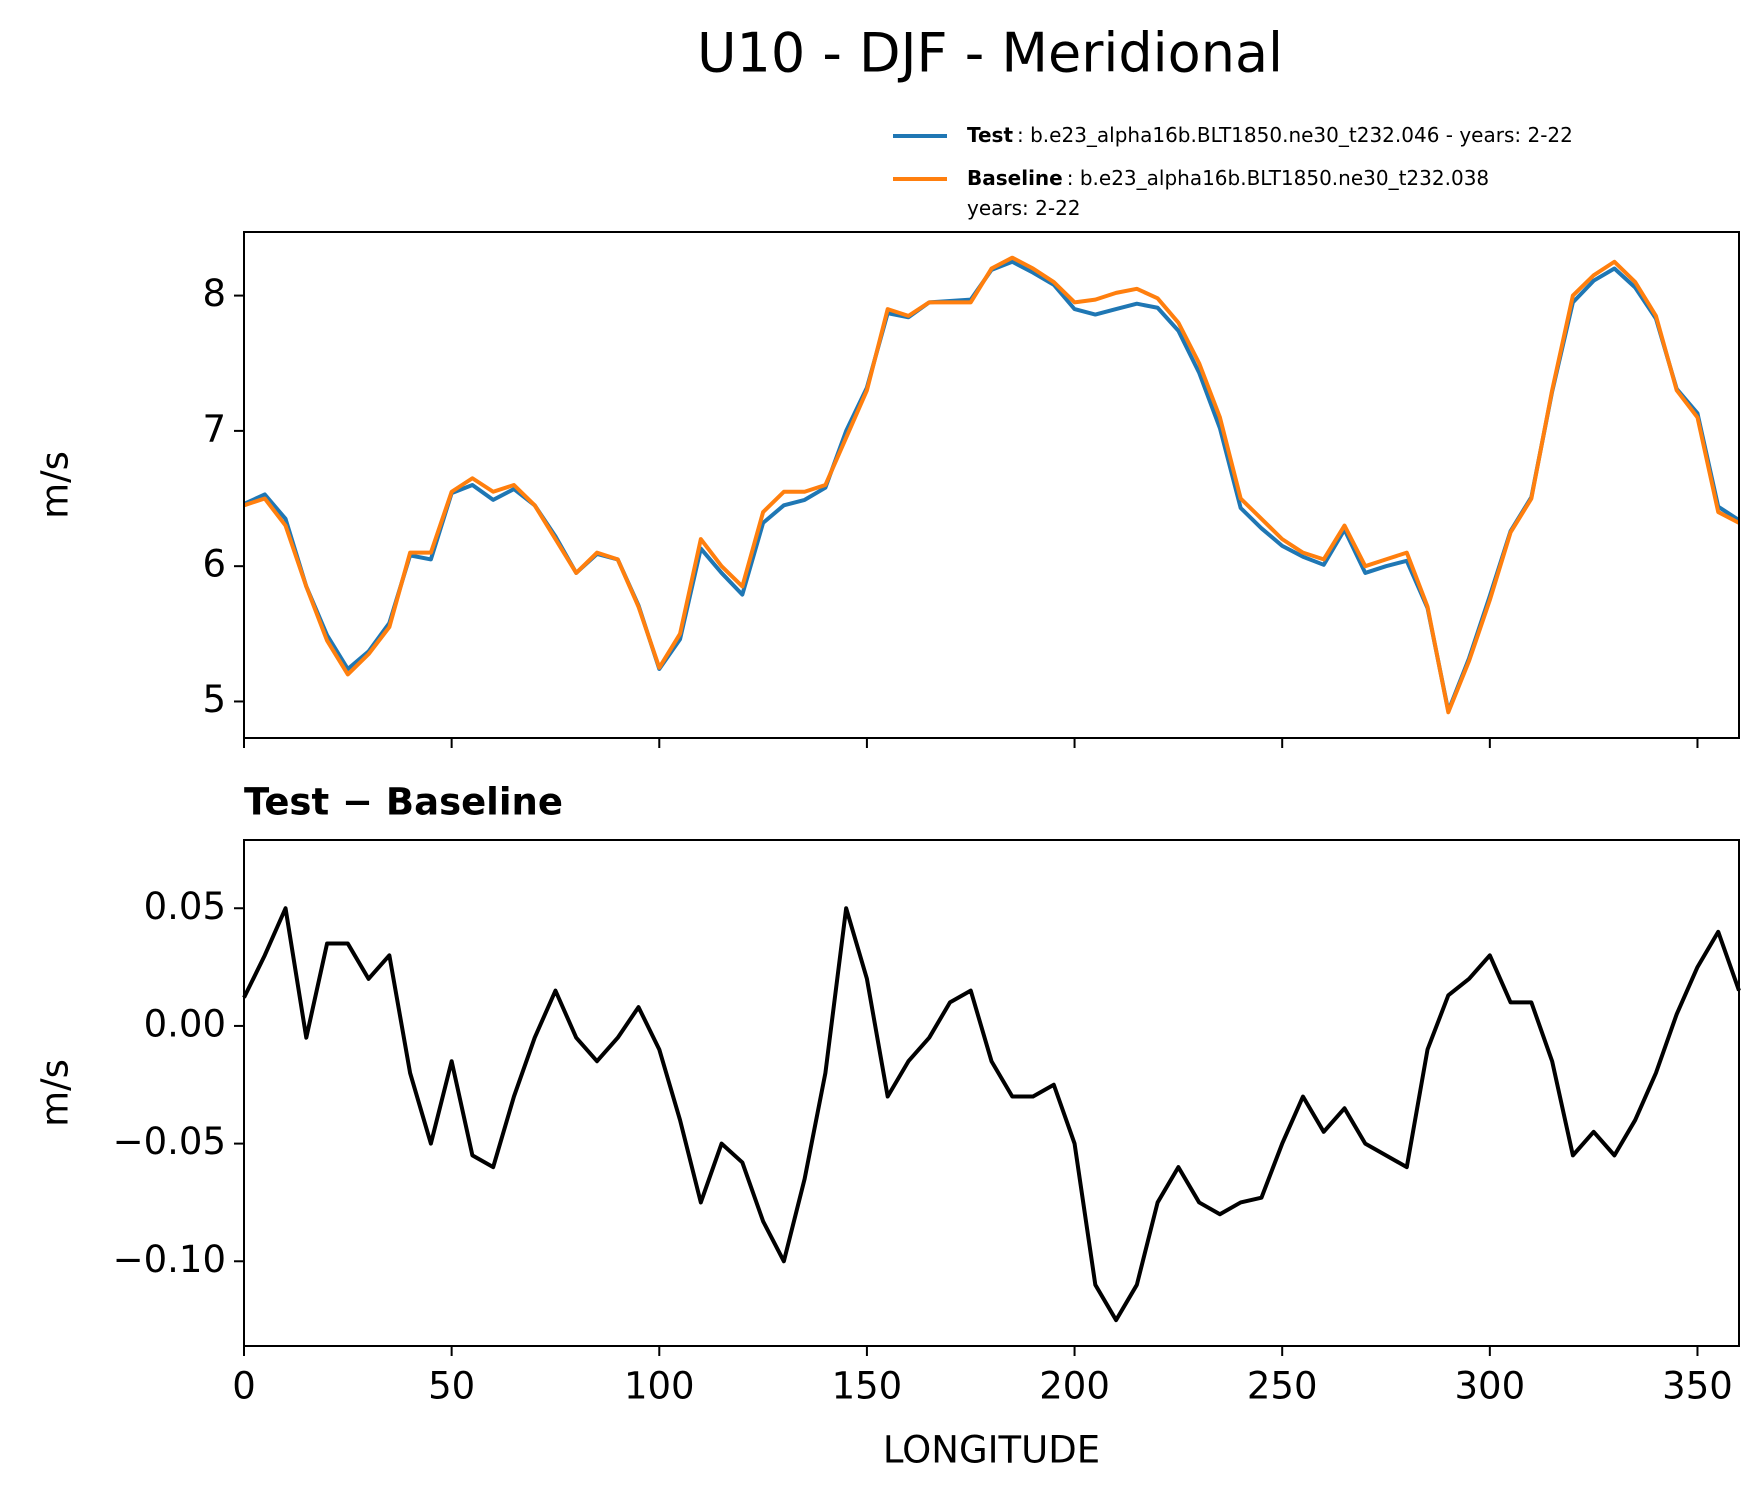  Describe the element at coordinates (451, 1386) in the screenshot. I see `x-tick-label: 50` at that location.